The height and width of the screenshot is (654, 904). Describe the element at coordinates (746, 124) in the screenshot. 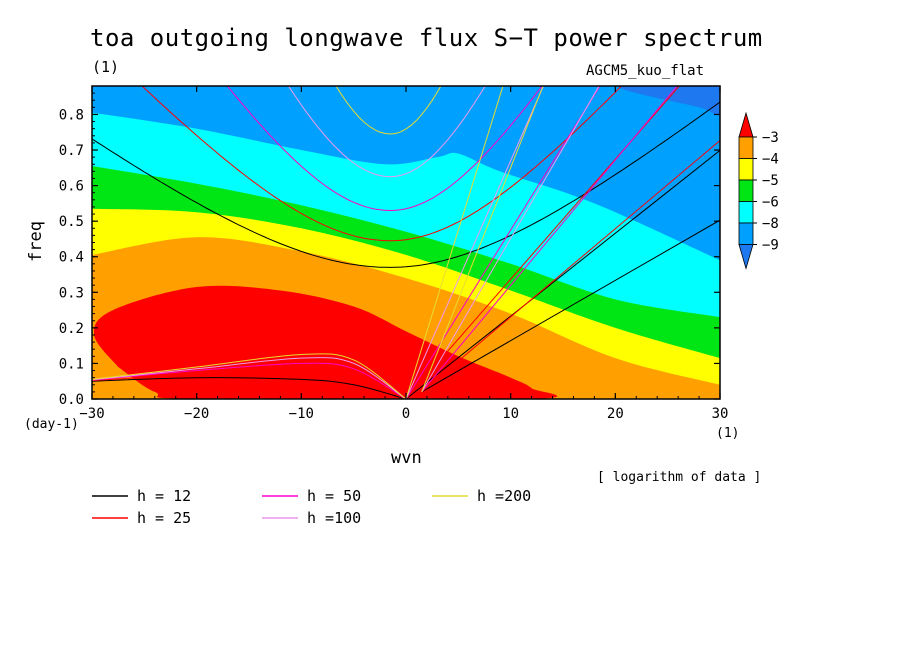

I see `colorbar-top-arrow` at that location.